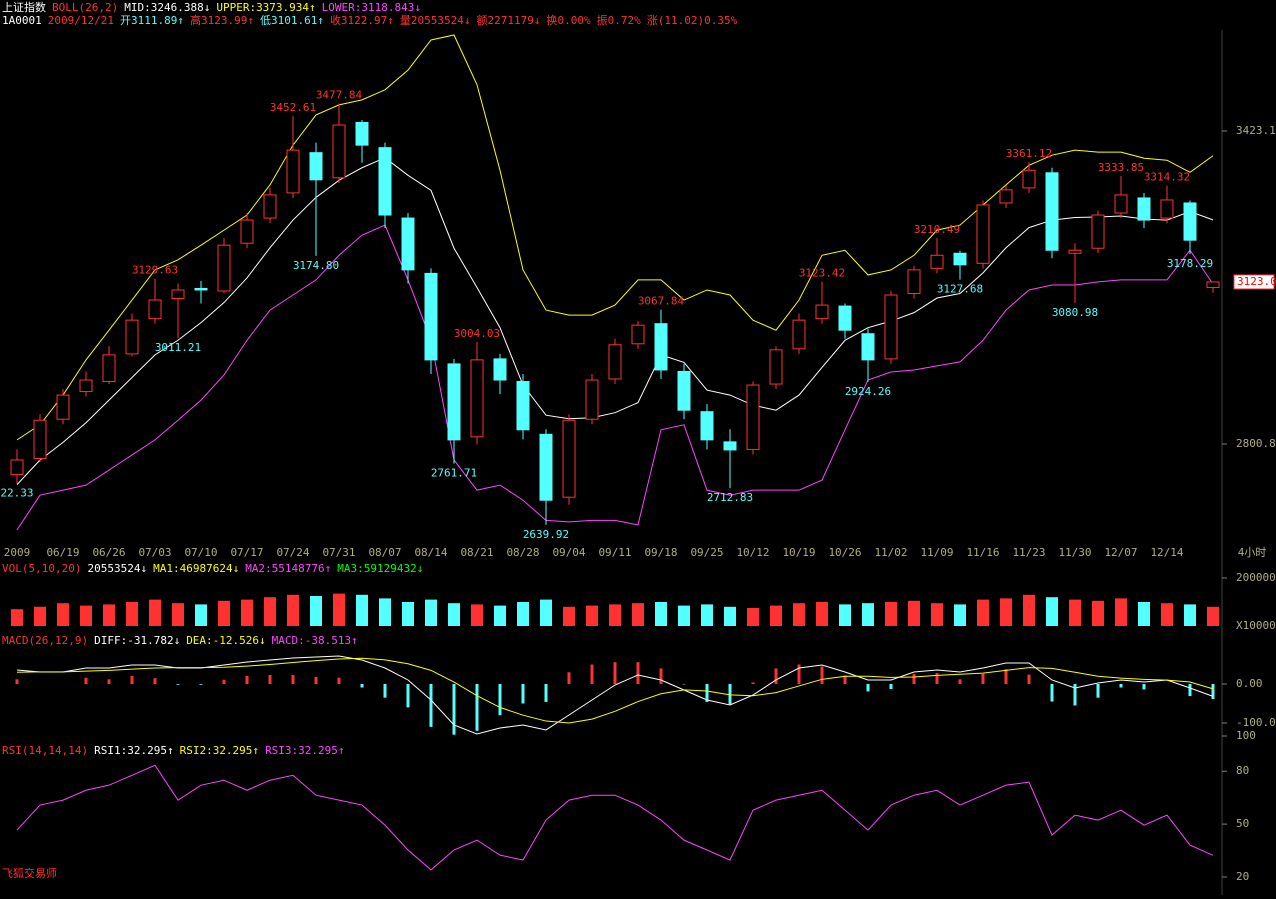 This screenshot has width=1276, height=899. Describe the element at coordinates (339, 94) in the screenshot. I see `high-label: 3477.84` at that location.